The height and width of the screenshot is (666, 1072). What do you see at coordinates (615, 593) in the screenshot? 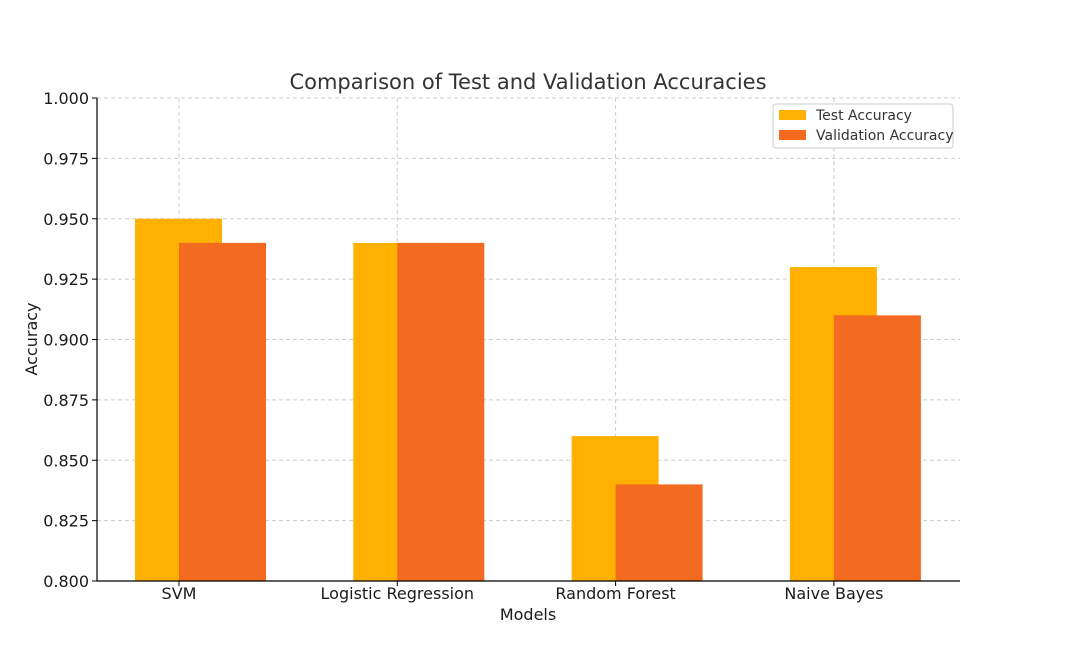
I see `x-tick-label: Random Forest` at bounding box center [615, 593].